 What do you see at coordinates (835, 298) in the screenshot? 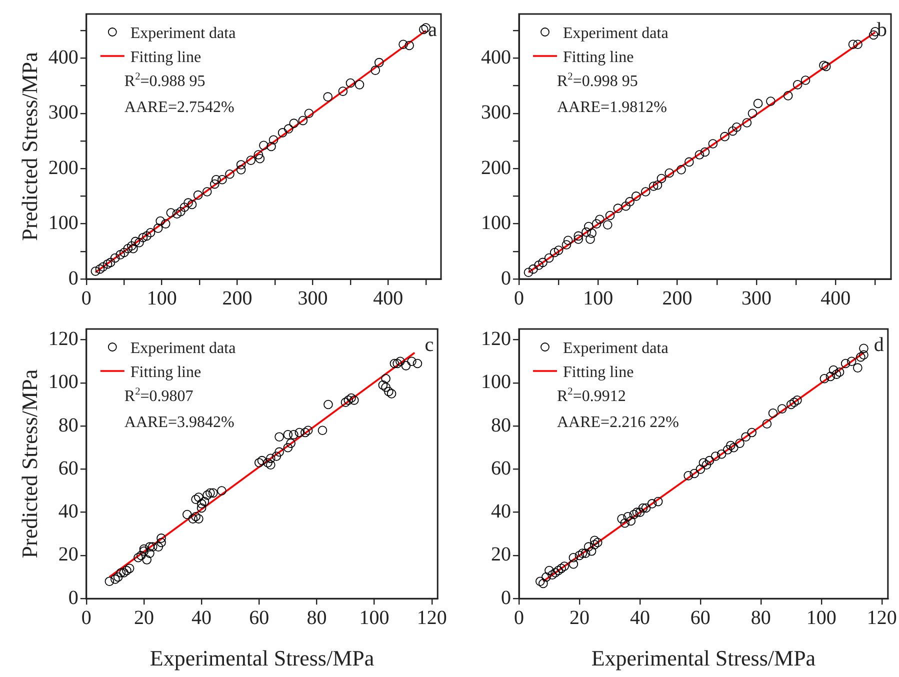
I see `x-tick-label: 400` at bounding box center [835, 298].